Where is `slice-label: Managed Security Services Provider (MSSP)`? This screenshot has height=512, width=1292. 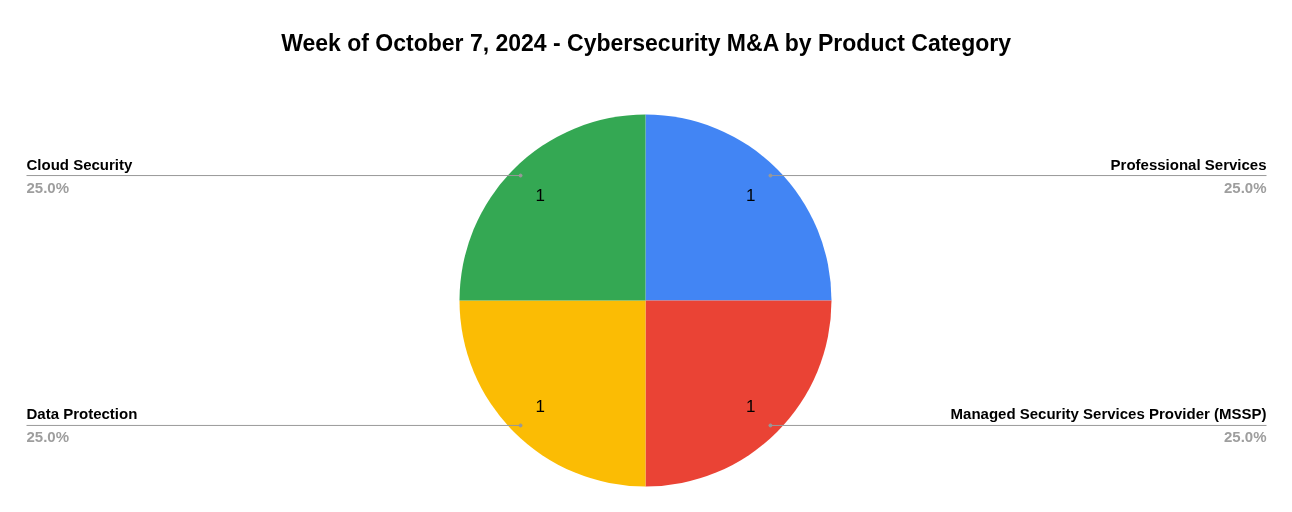 slice-label: Managed Security Services Provider (MSSP) is located at coordinates (1108, 414).